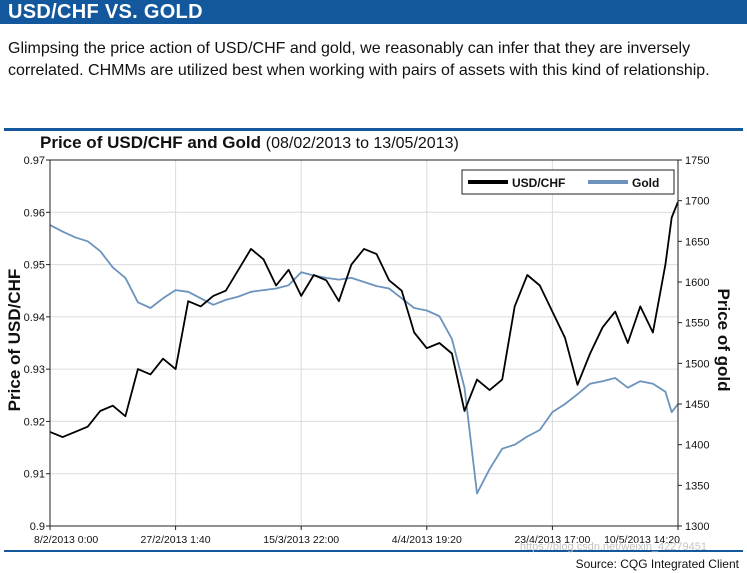 Image resolution: width=747 pixels, height=573 pixels. I want to click on y-tick-label: 0.96, so click(34, 213).